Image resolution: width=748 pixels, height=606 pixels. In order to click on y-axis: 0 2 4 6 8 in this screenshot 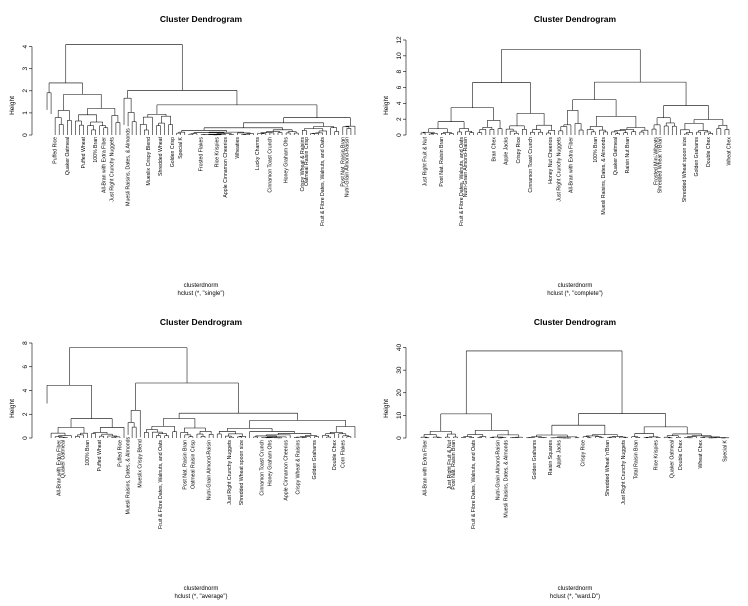, I will do `click(27, 390)`.